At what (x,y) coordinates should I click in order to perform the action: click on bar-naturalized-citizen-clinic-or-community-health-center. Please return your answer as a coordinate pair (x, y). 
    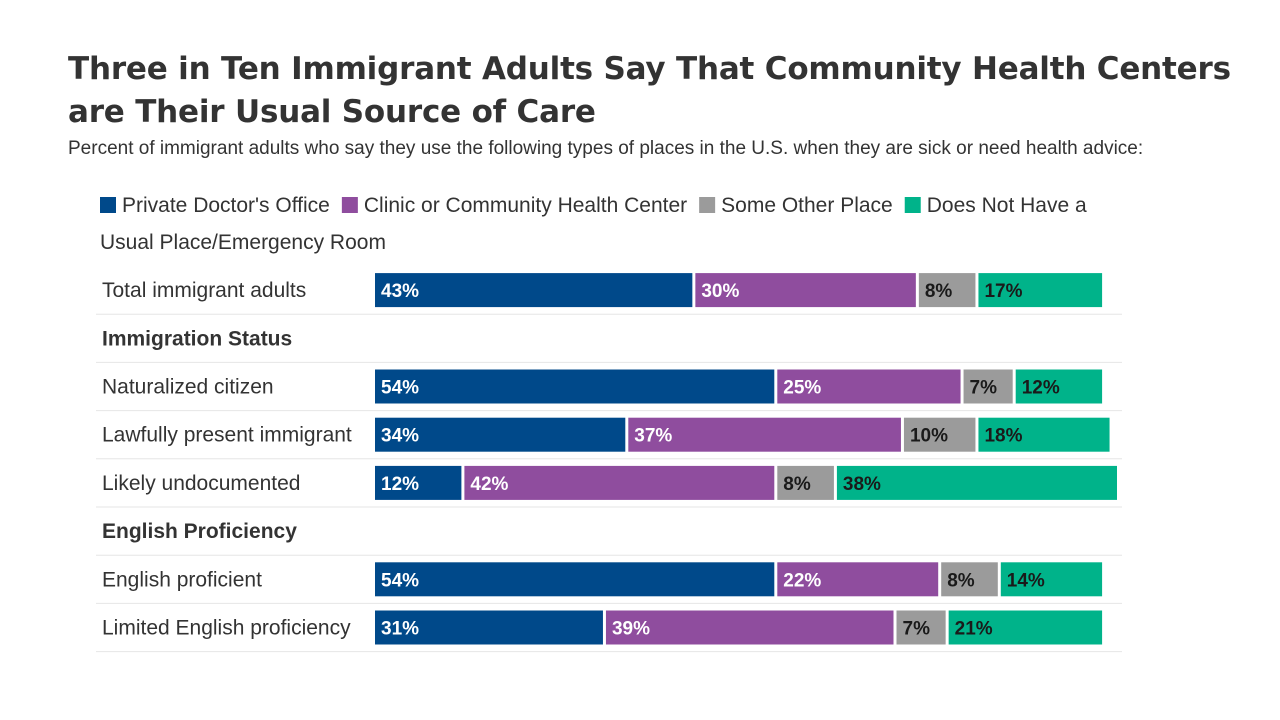
    Looking at the image, I should click on (869, 386).